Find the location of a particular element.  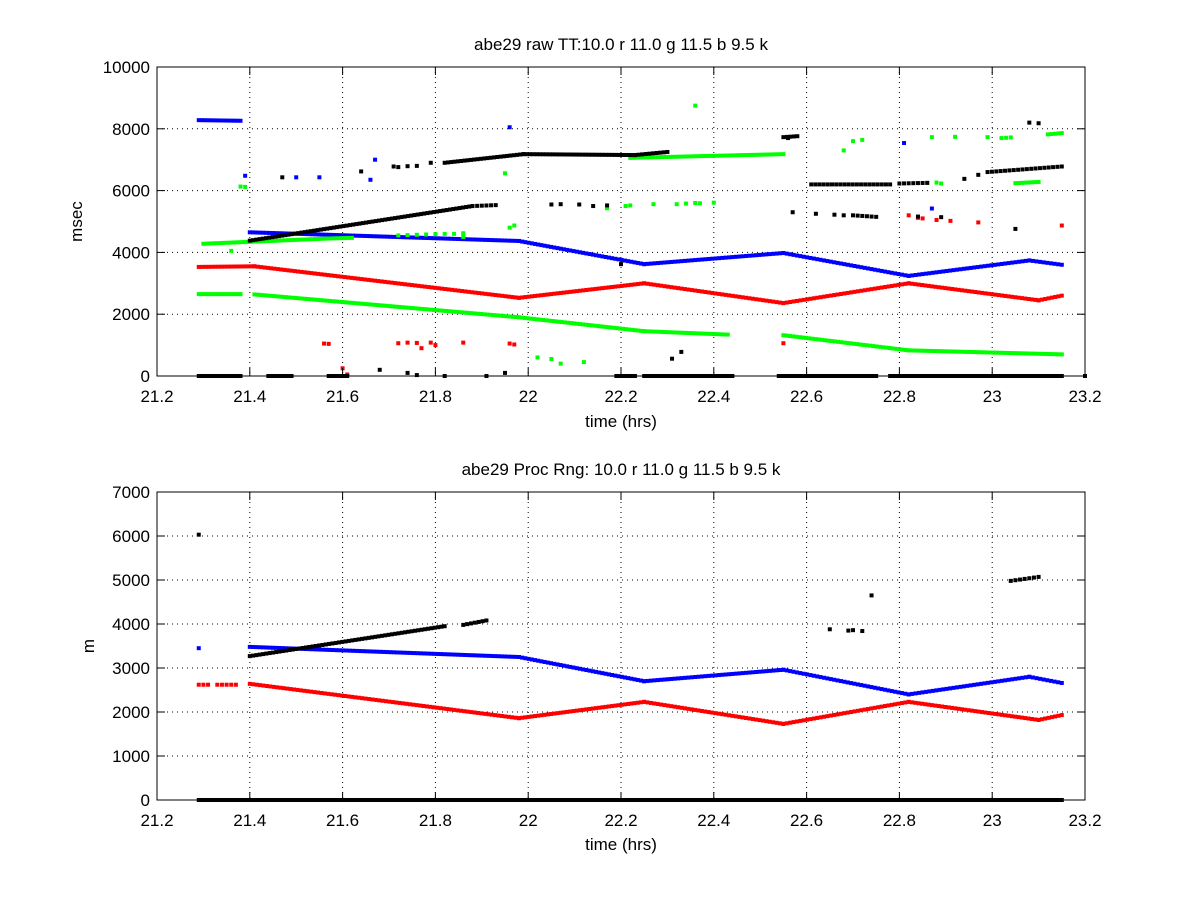

y-tick-label: 6000 is located at coordinates (131, 191).